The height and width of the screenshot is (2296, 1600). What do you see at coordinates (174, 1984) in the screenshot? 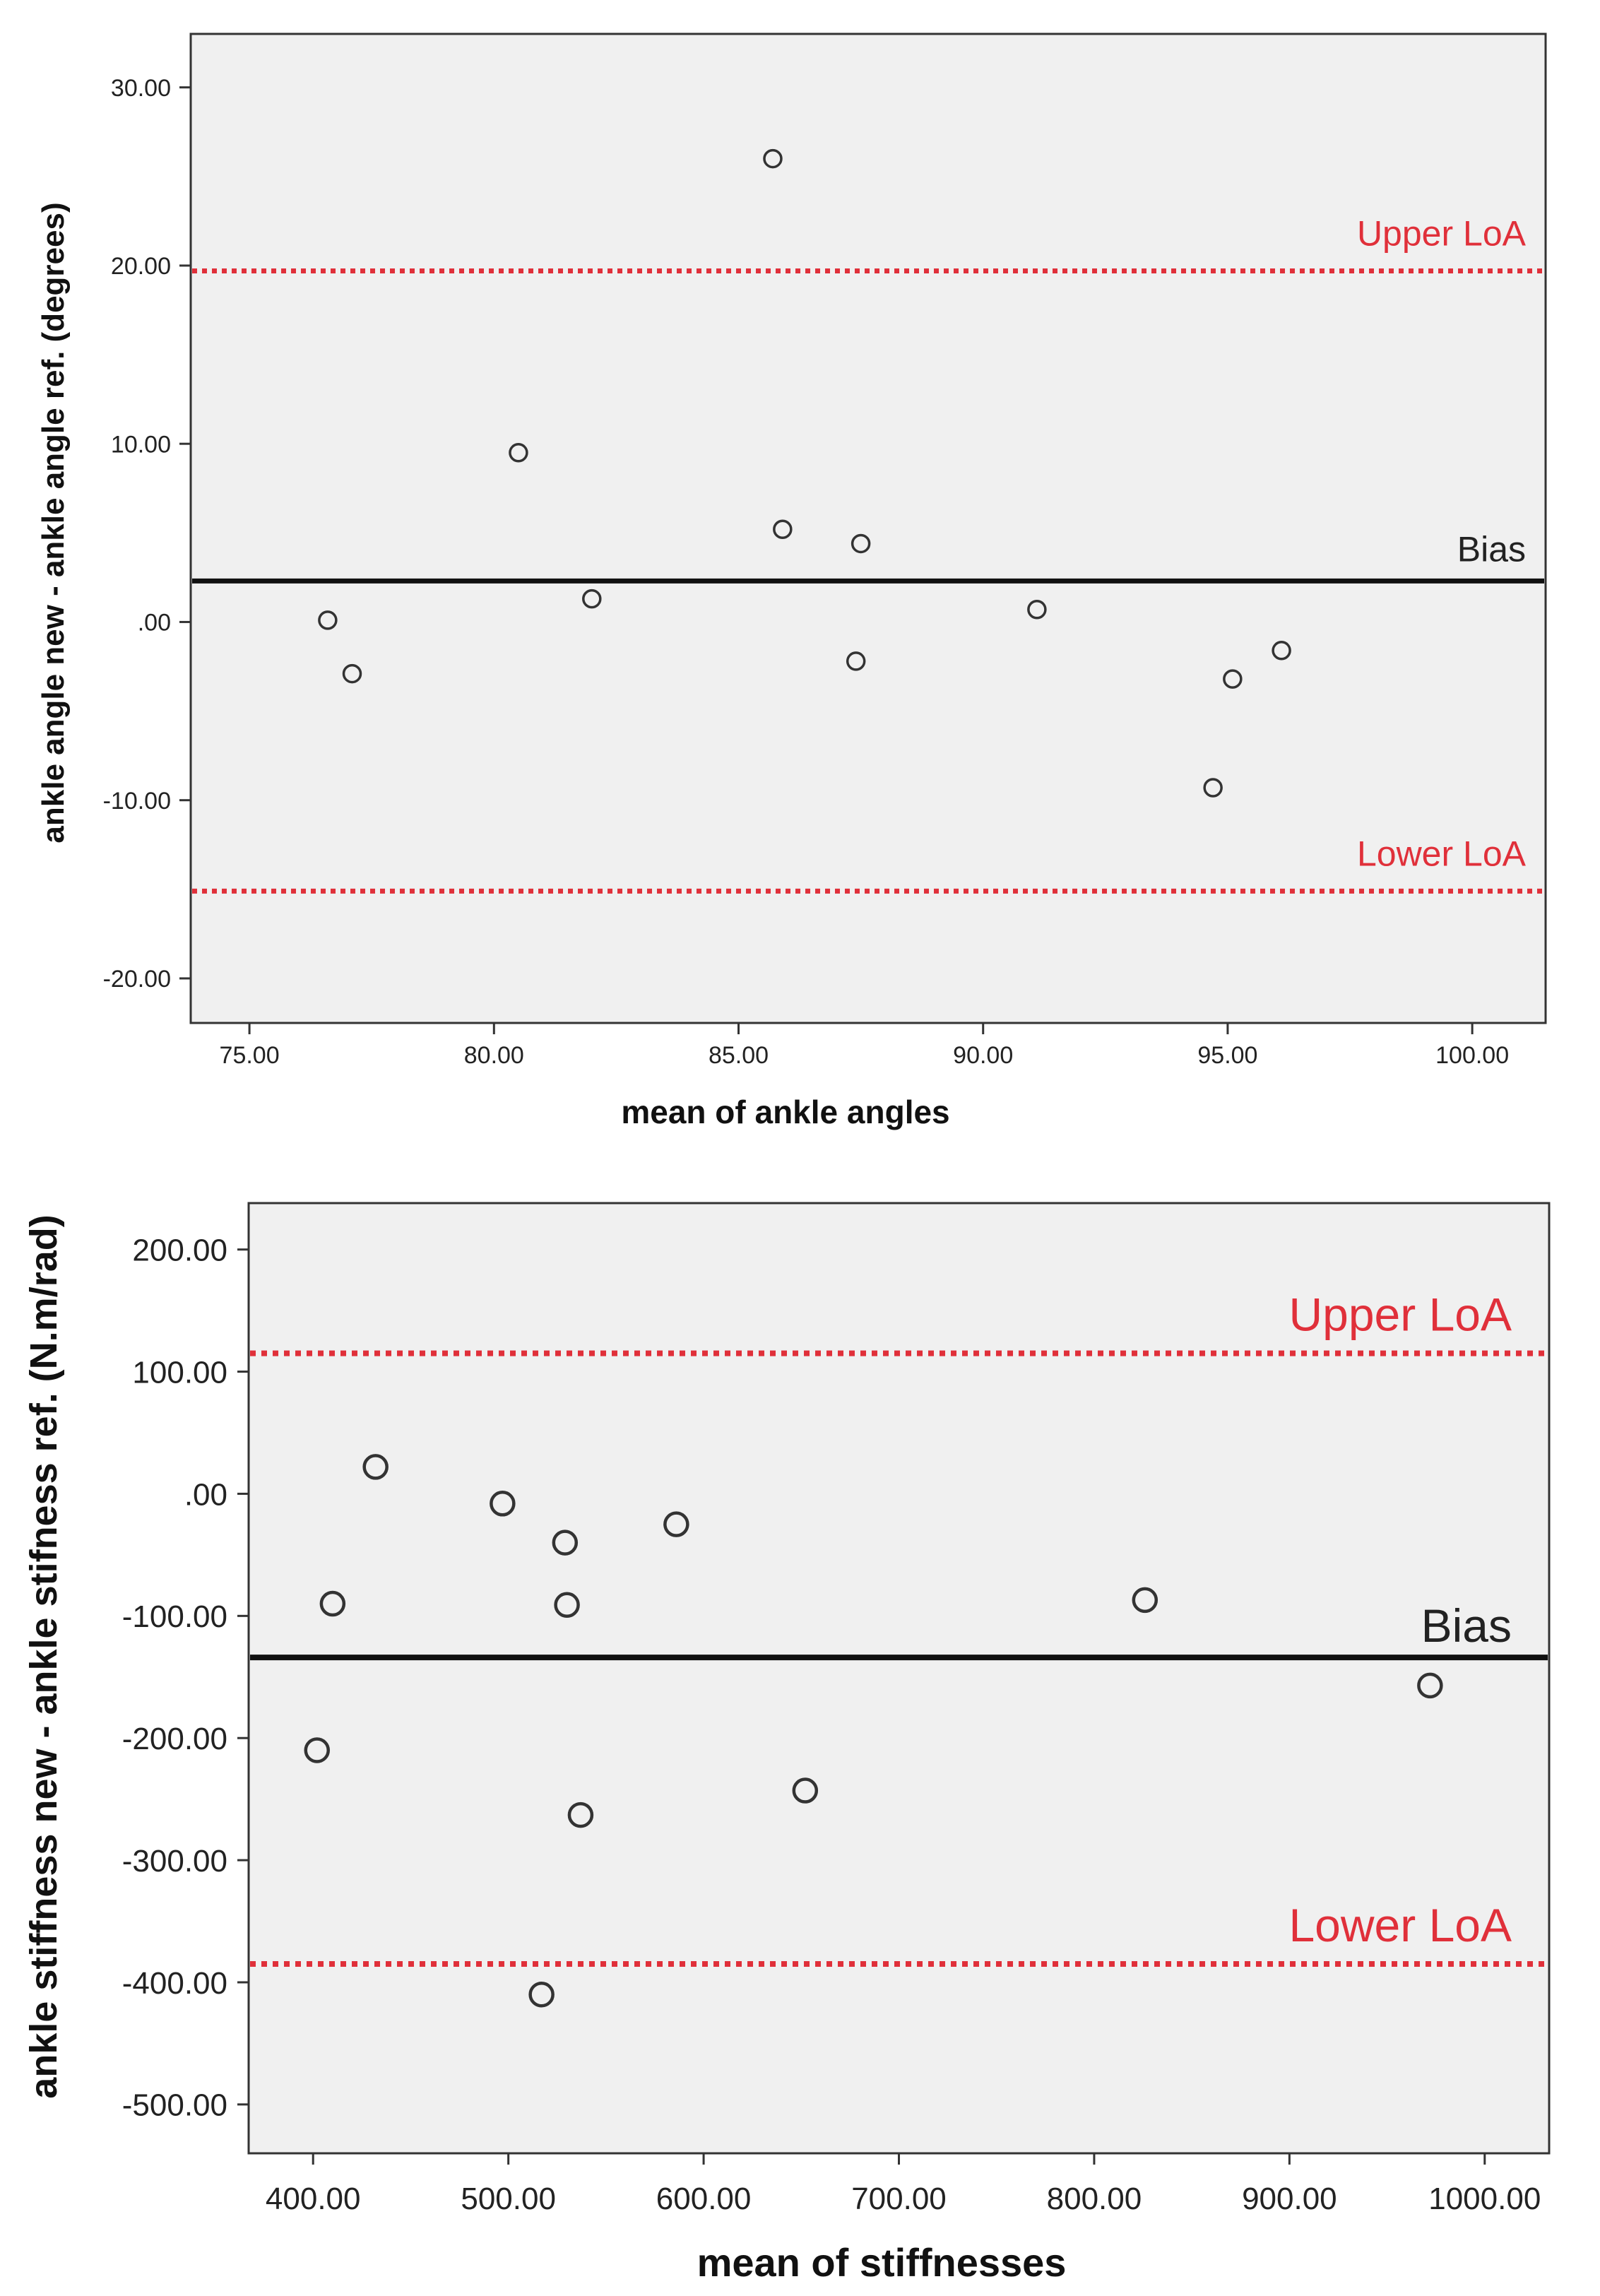
I see `y-tick-label: -400.00` at bounding box center [174, 1984].